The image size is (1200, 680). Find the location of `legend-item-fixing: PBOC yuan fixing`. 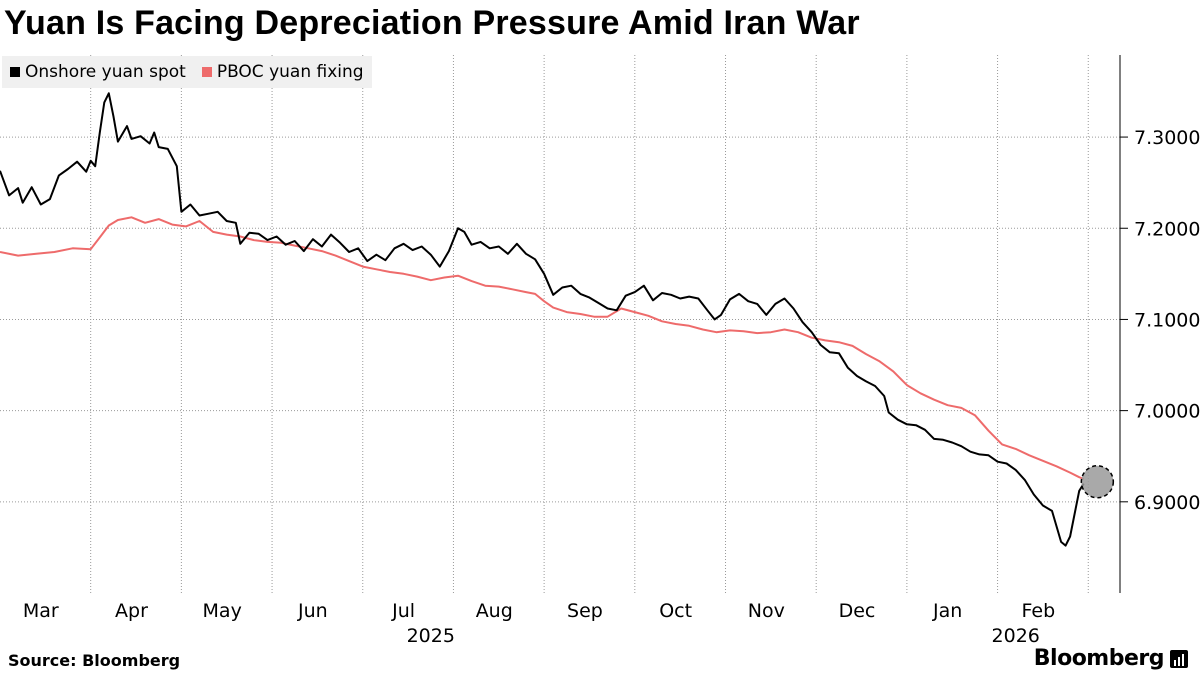

legend-item-fixing: PBOC yuan fixing is located at coordinates (282, 72).